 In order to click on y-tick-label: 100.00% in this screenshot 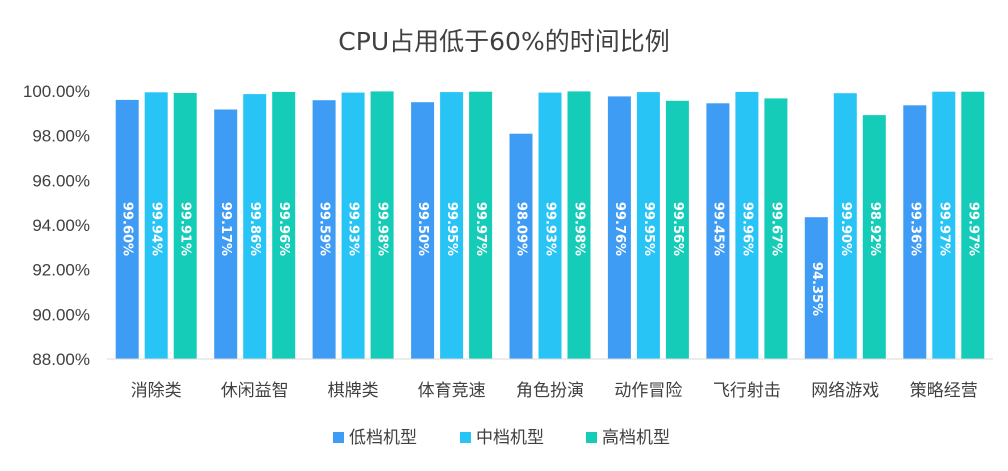, I will do `click(56, 91)`.